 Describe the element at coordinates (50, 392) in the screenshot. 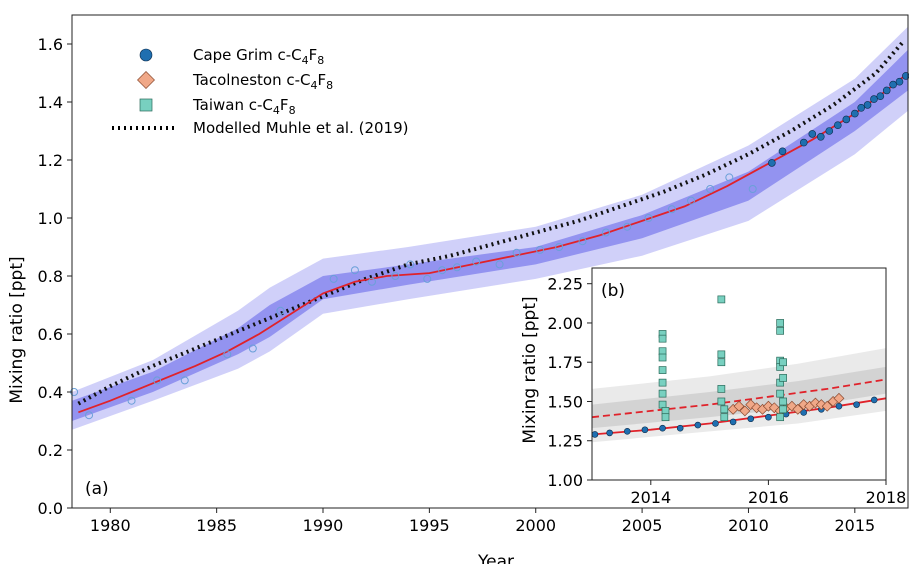

I see `y-tick-label: 0.4` at that location.